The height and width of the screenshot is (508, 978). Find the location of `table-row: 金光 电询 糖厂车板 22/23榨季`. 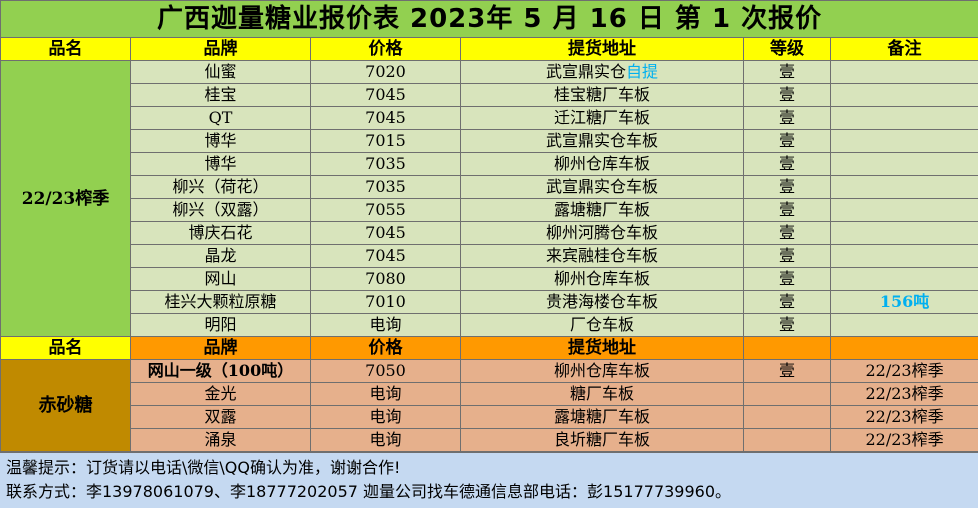

table-row: 金光 电询 糖厂车板 22/23榨季 is located at coordinates (489, 394).